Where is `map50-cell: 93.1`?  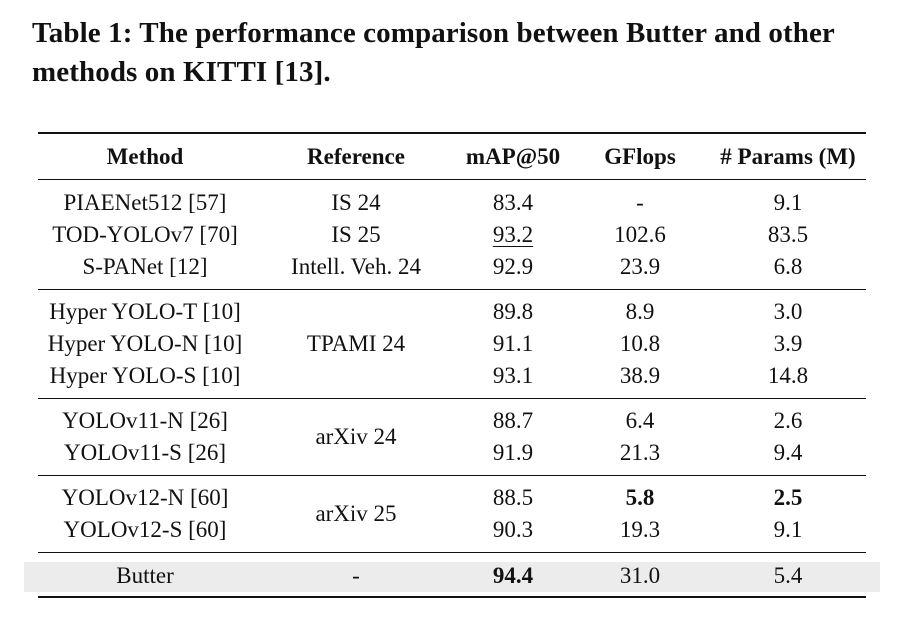 map50-cell: 93.1 is located at coordinates (513, 375).